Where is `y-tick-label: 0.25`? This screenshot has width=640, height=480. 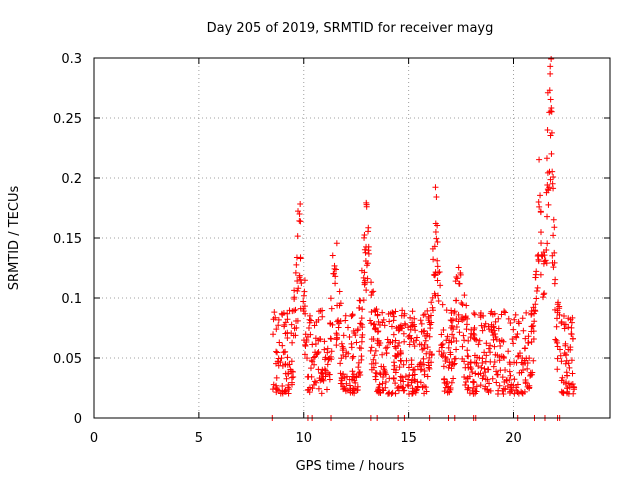 y-tick-label: 0.25 is located at coordinates (67, 119).